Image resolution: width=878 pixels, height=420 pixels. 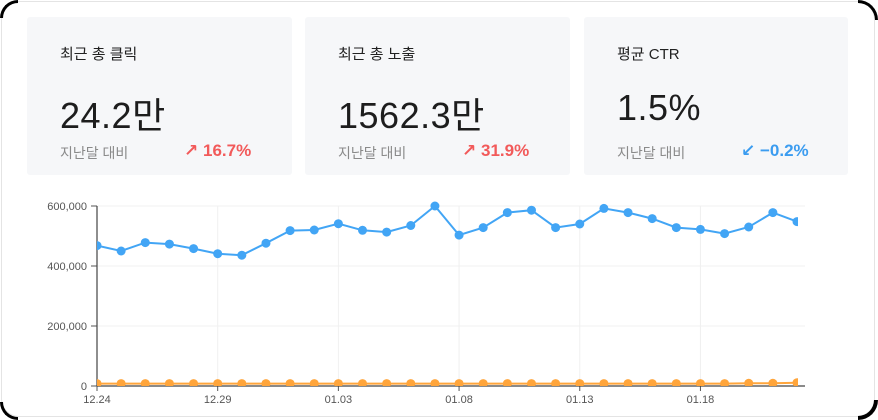 What do you see at coordinates (716, 96) in the screenshot?
I see `average-ctr-card: 평균 CTR 1.5% 지난달 대비 ↙ −0.2%` at bounding box center [716, 96].